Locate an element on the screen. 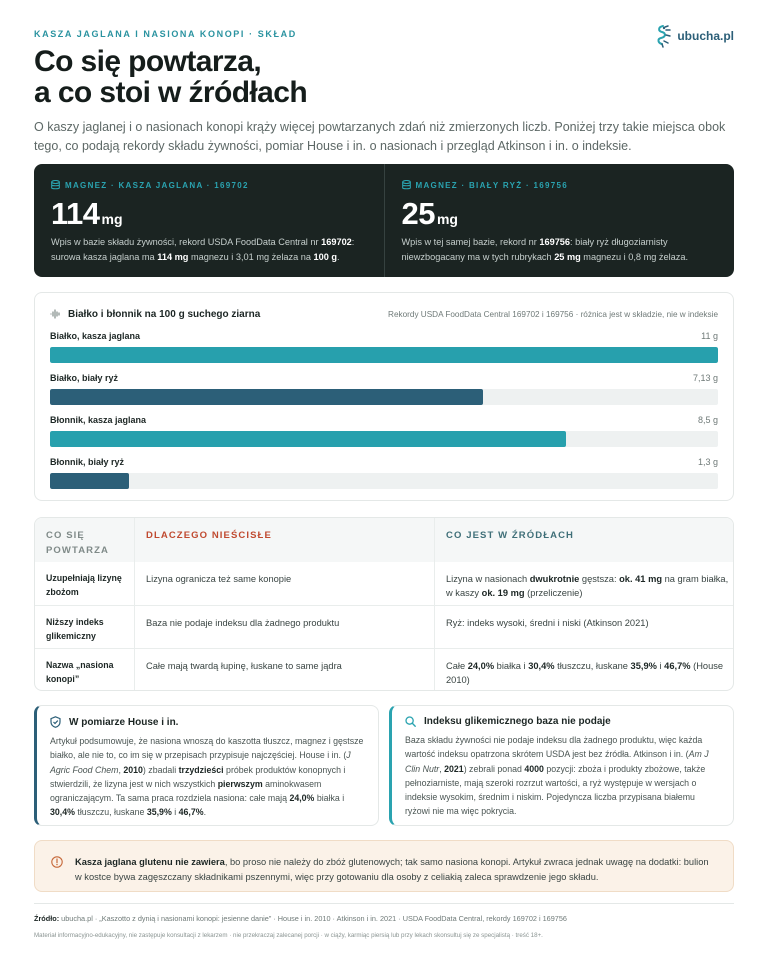 This screenshot has height=960, width=768. stat-label-text: MAGNEZ · BIAŁY RYŻ · 169756 is located at coordinates (491, 185).